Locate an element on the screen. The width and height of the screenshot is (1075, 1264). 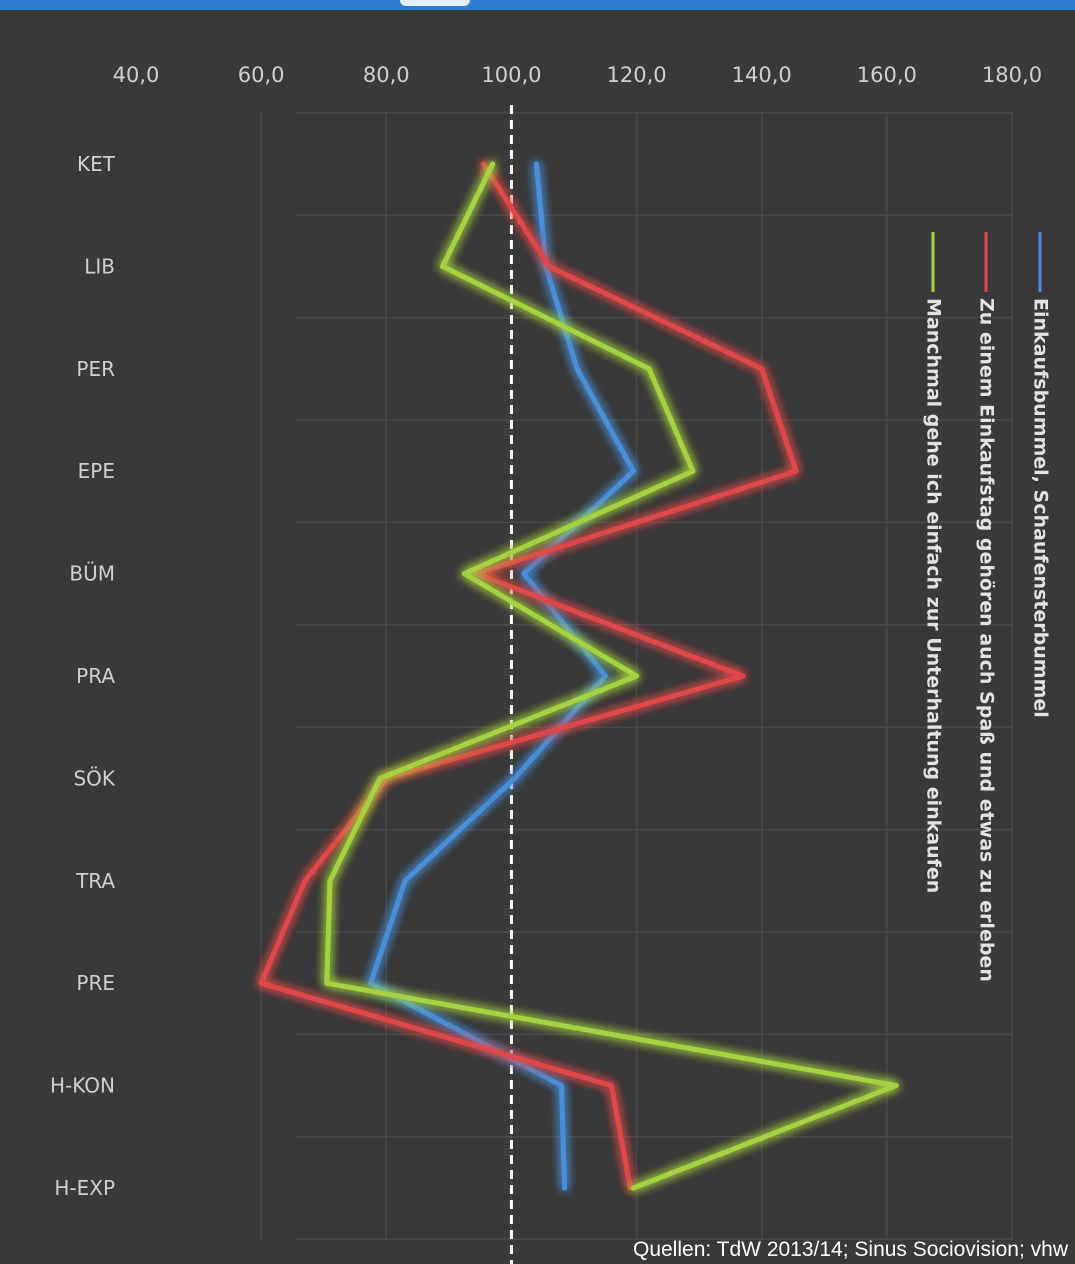
x-tick-label: 40,0 is located at coordinates (136, 75).